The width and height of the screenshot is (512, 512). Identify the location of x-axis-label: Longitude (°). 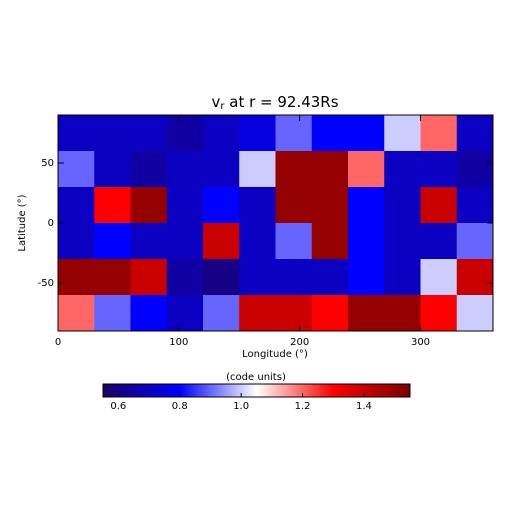
(275, 354).